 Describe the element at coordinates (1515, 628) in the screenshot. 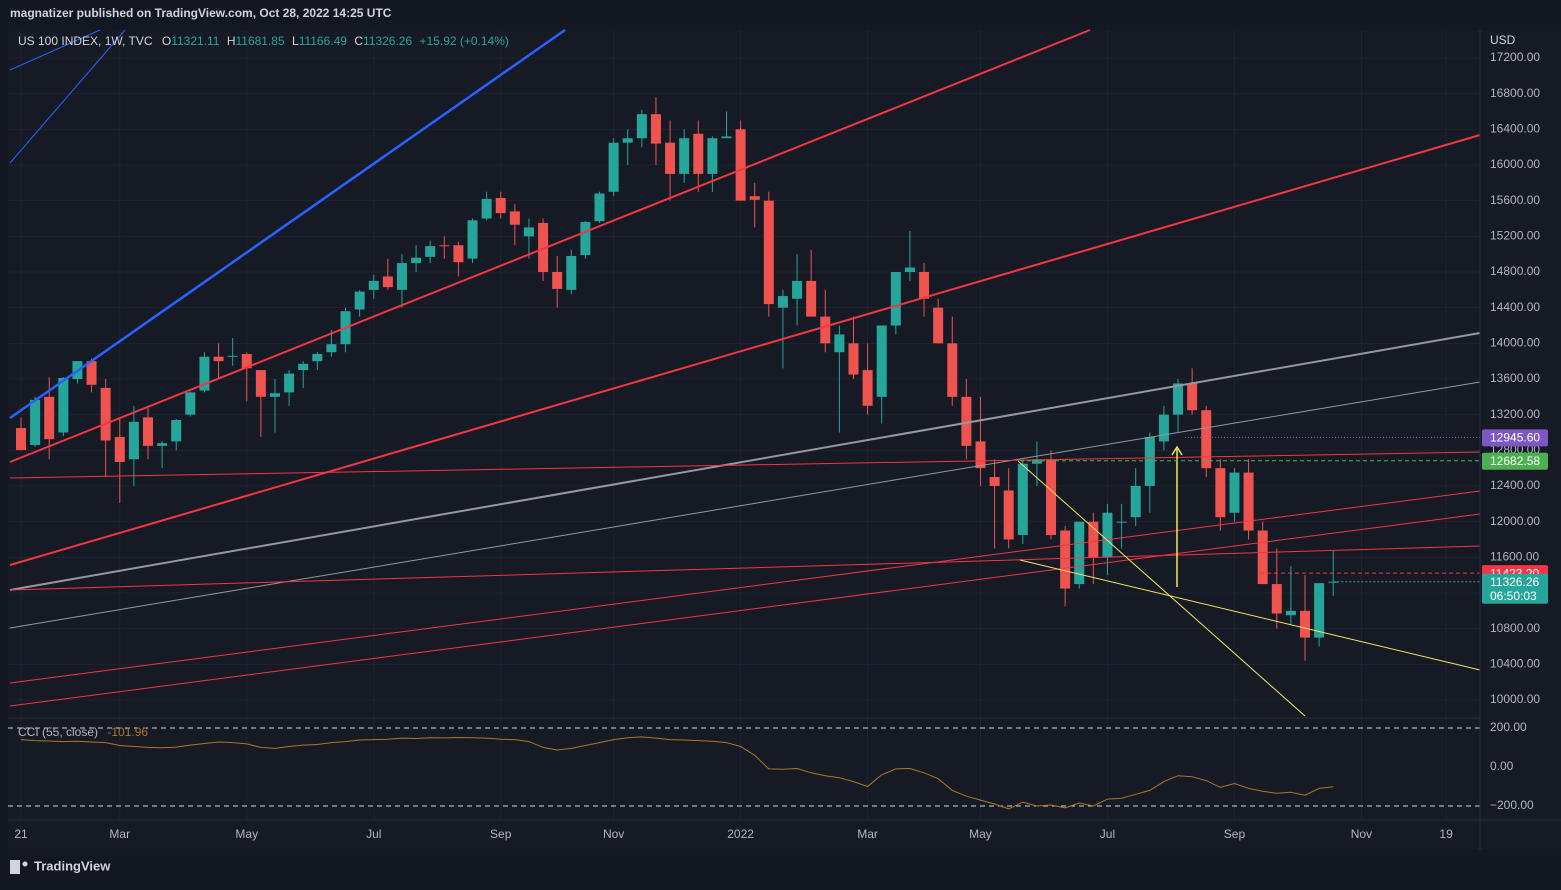

I see `y-tick-label: 10800.00` at that location.